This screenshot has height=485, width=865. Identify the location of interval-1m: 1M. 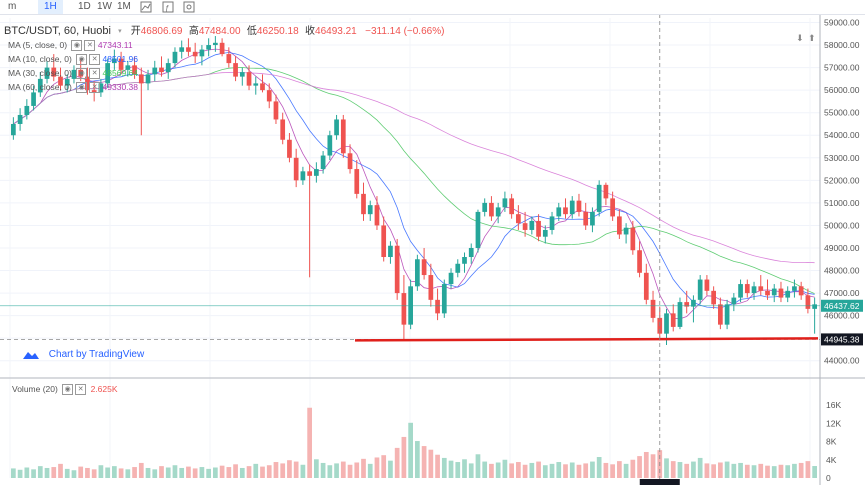
(124, 6).